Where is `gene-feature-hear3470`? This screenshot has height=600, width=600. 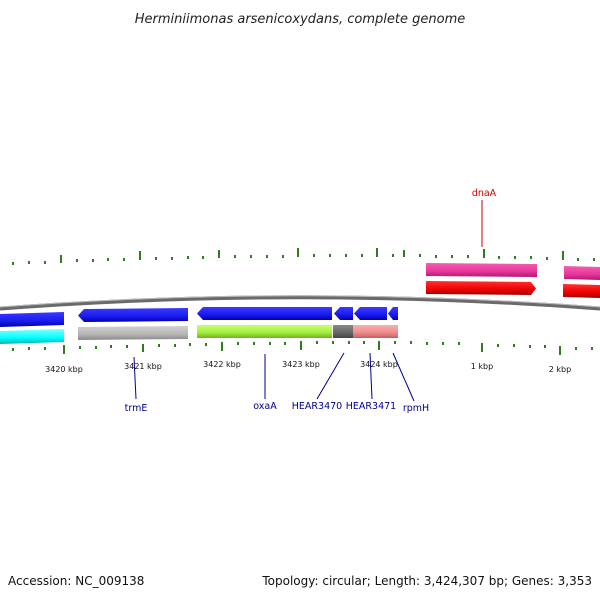 gene-feature-hear3470 is located at coordinates (343, 331).